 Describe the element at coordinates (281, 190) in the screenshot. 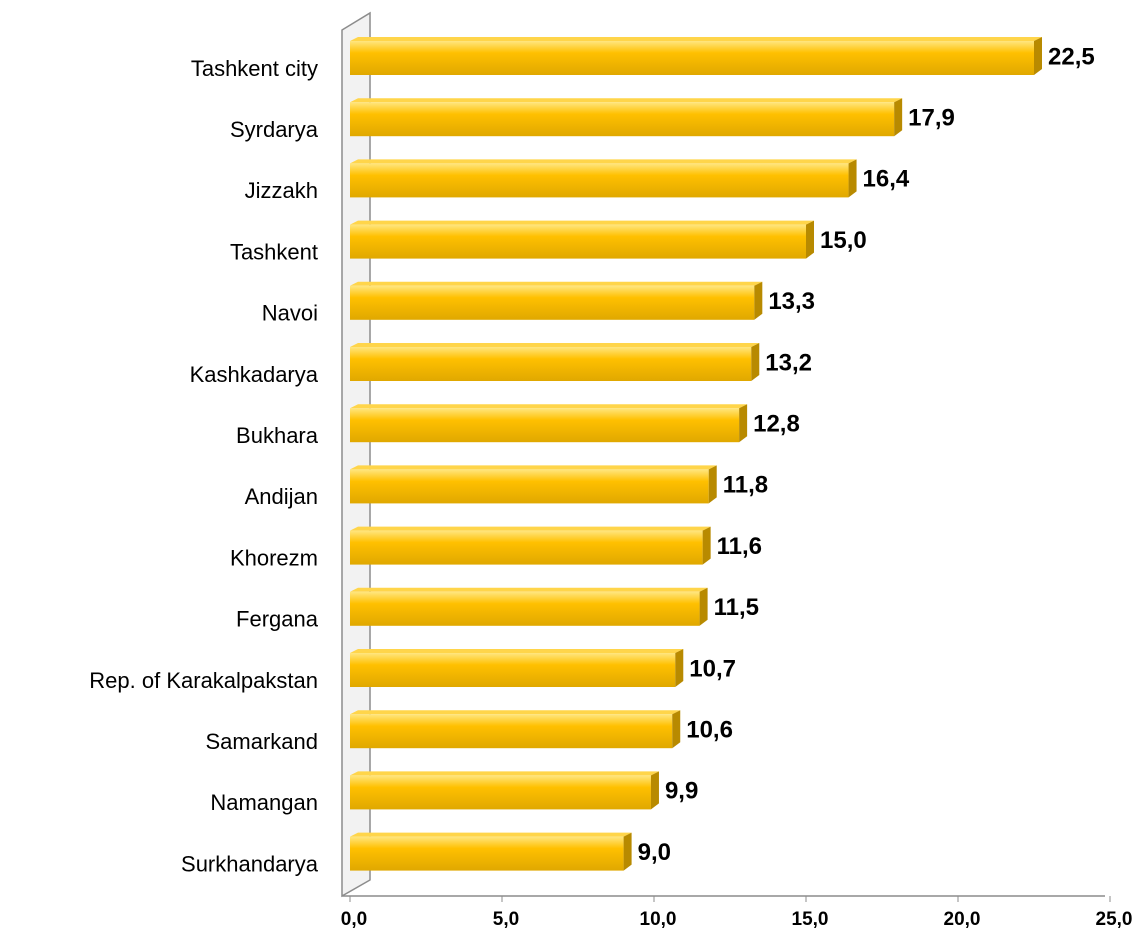

I see `y-tick-label: Jizzakh` at that location.